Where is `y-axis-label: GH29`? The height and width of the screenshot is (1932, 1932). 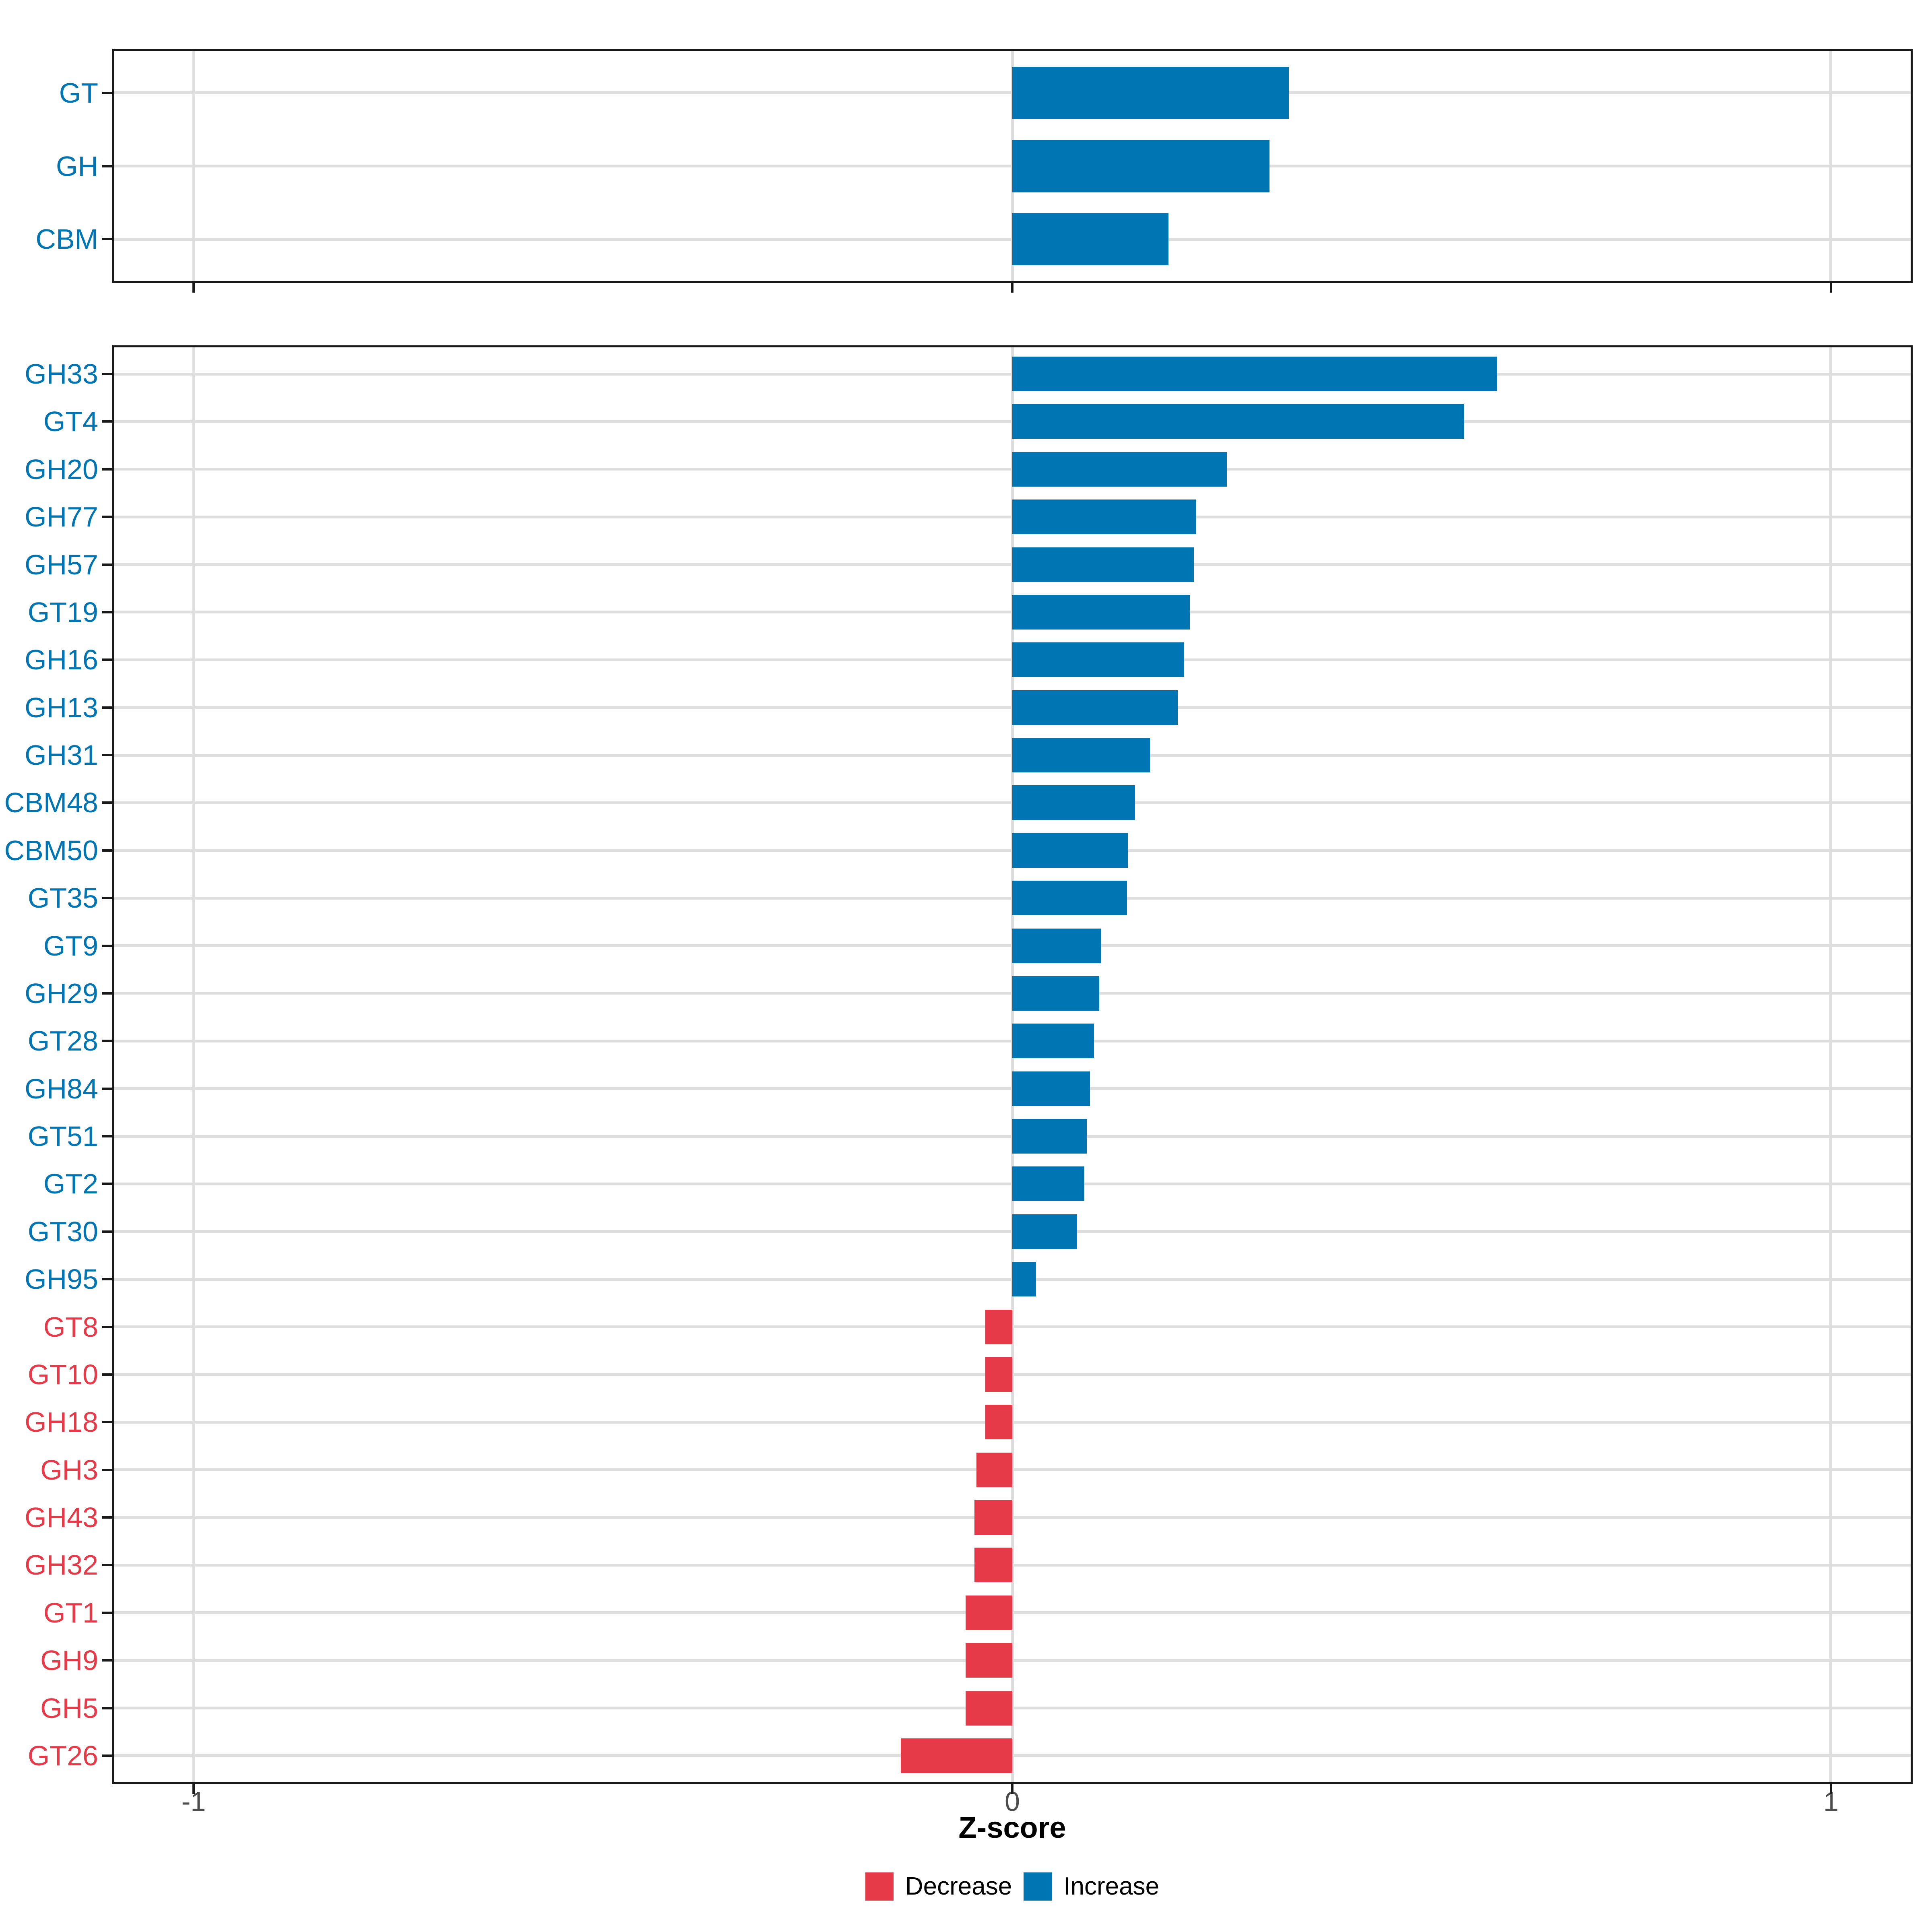
y-axis-label: GH29 is located at coordinates (61, 993).